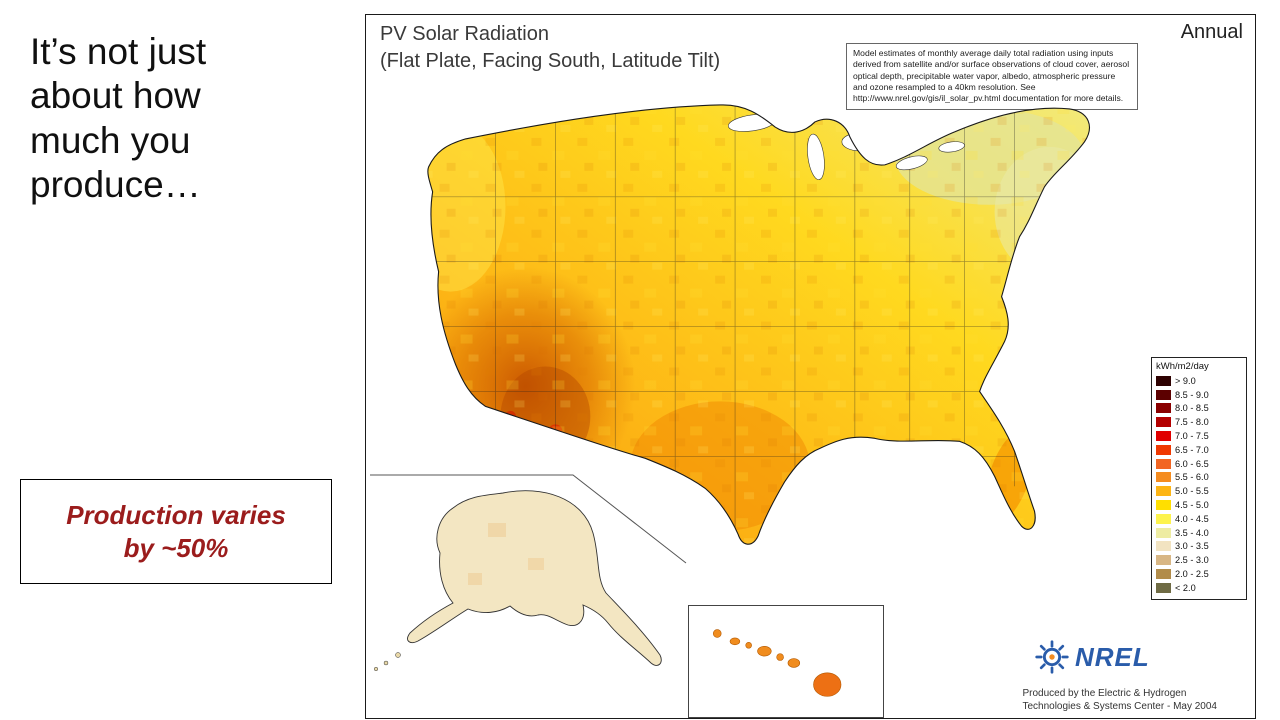 This screenshot has width=1280, height=720. Describe the element at coordinates (528, 519) in the screenshot. I see `alaska-inset-frame` at that location.